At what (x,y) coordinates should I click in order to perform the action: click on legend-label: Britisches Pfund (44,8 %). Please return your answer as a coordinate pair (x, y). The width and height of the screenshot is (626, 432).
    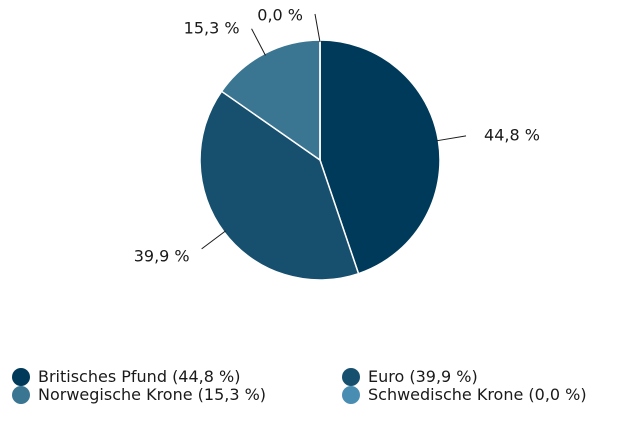
    Looking at the image, I should click on (139, 376).